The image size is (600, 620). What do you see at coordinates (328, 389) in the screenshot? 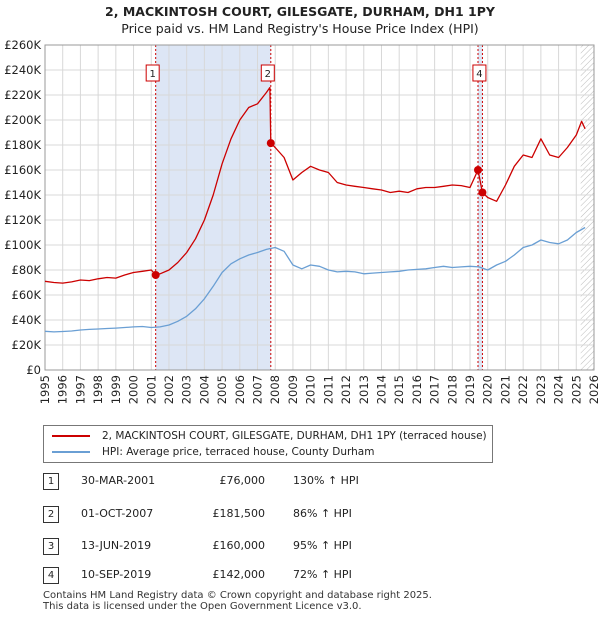
I see `x-tick-label: 2011` at bounding box center [328, 389].